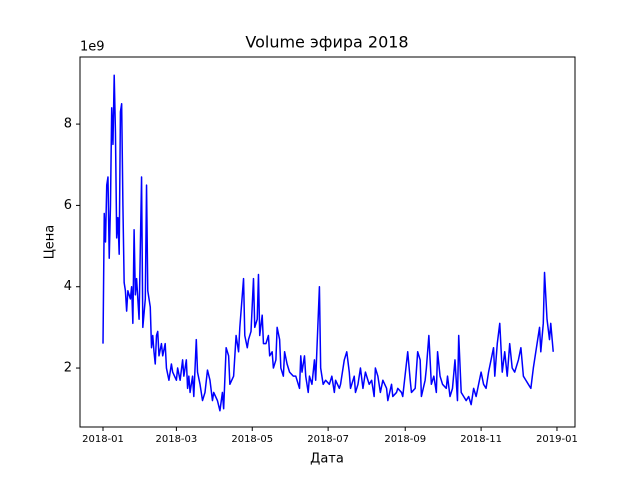 This screenshot has width=640, height=480. Describe the element at coordinates (176, 439) in the screenshot. I see `x-tick-label: 2018-03` at that location.